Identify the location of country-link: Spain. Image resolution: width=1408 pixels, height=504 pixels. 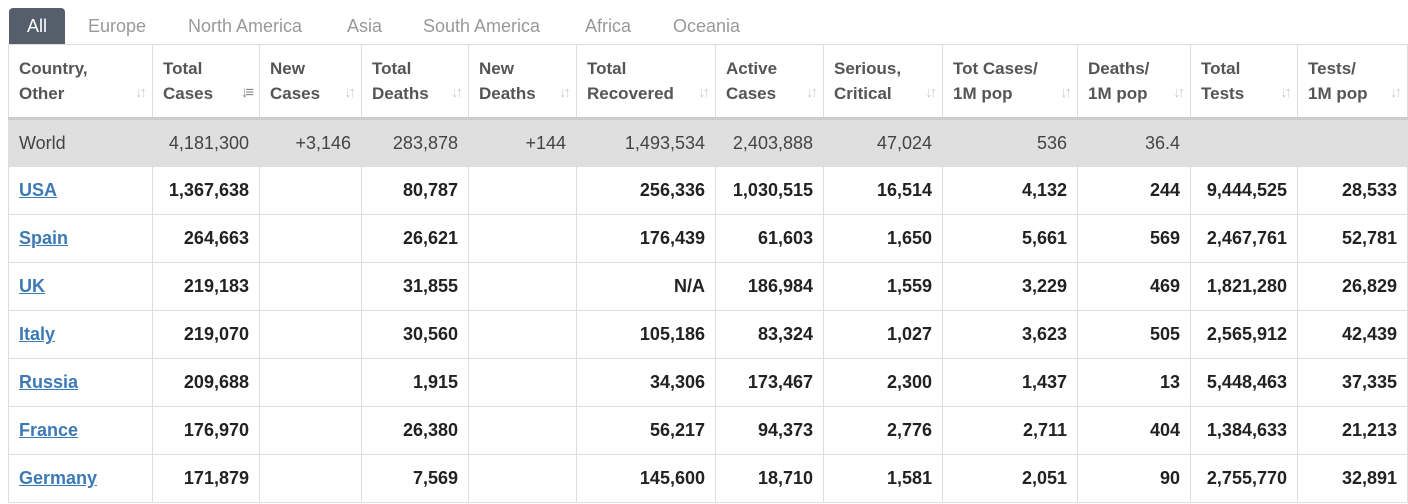
(44, 238).